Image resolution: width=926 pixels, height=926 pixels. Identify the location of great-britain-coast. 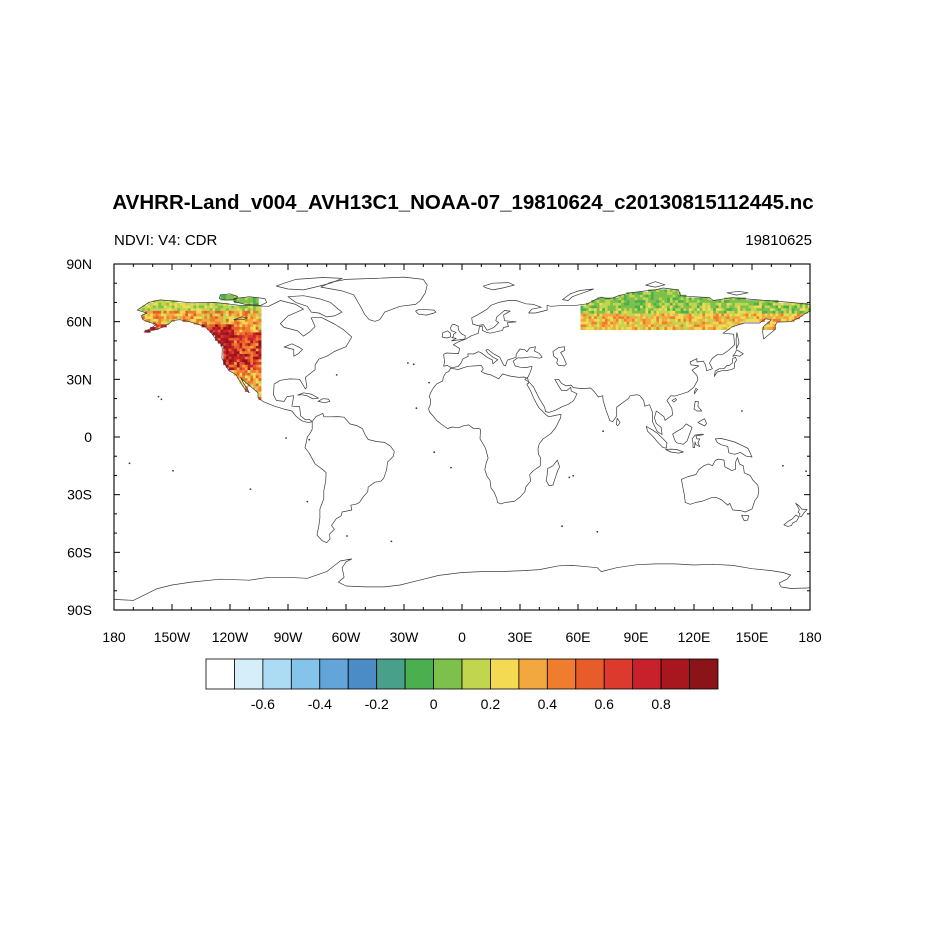
(458, 333).